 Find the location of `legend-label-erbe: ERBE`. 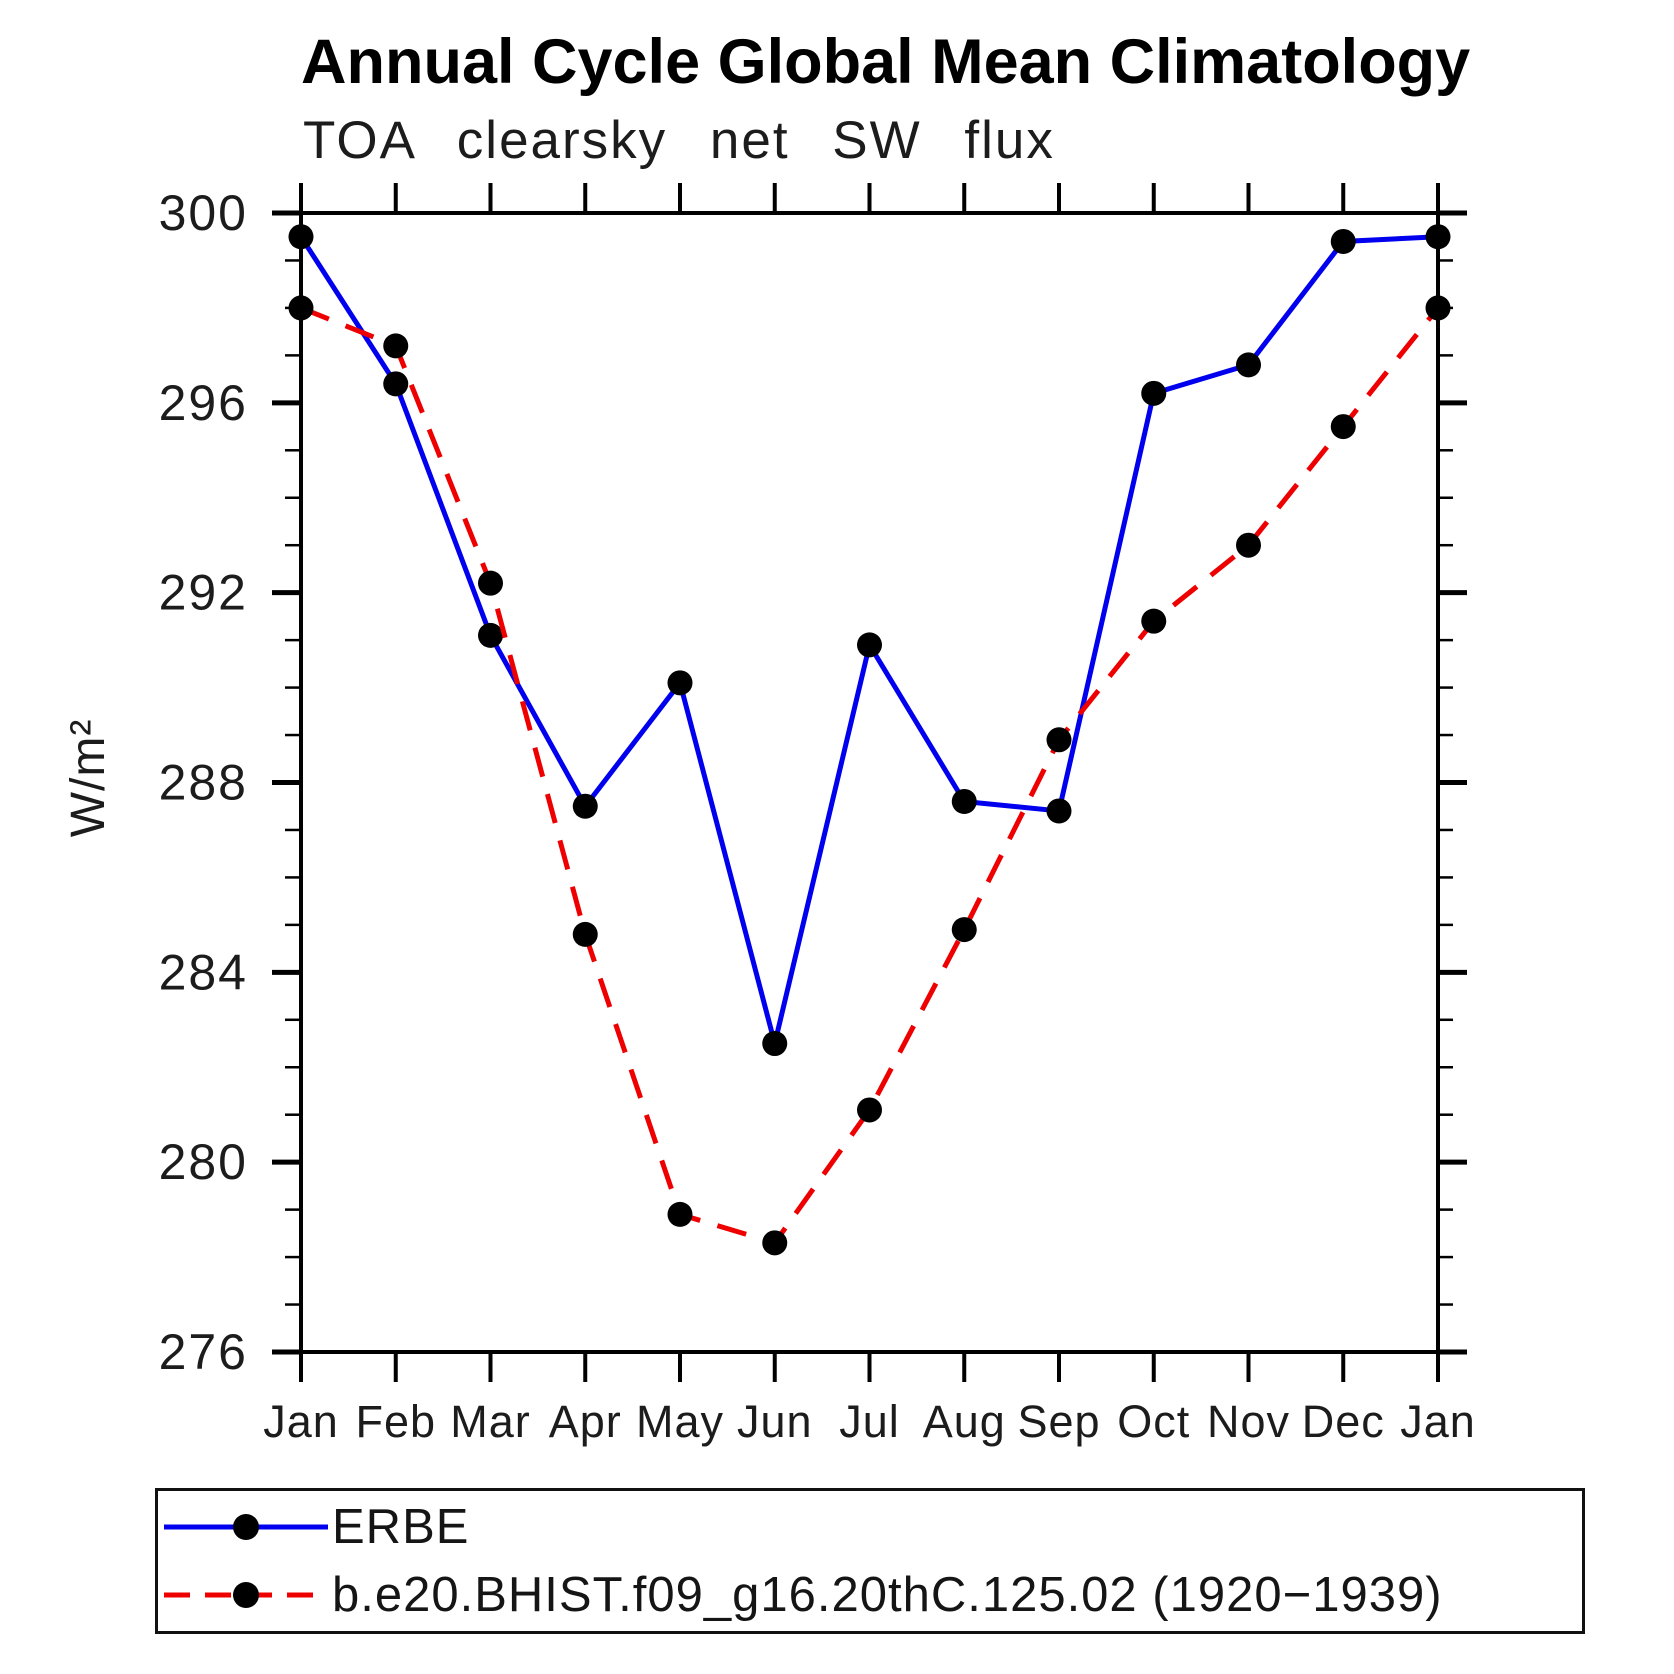

legend-label-erbe: ERBE is located at coordinates (401, 1527).